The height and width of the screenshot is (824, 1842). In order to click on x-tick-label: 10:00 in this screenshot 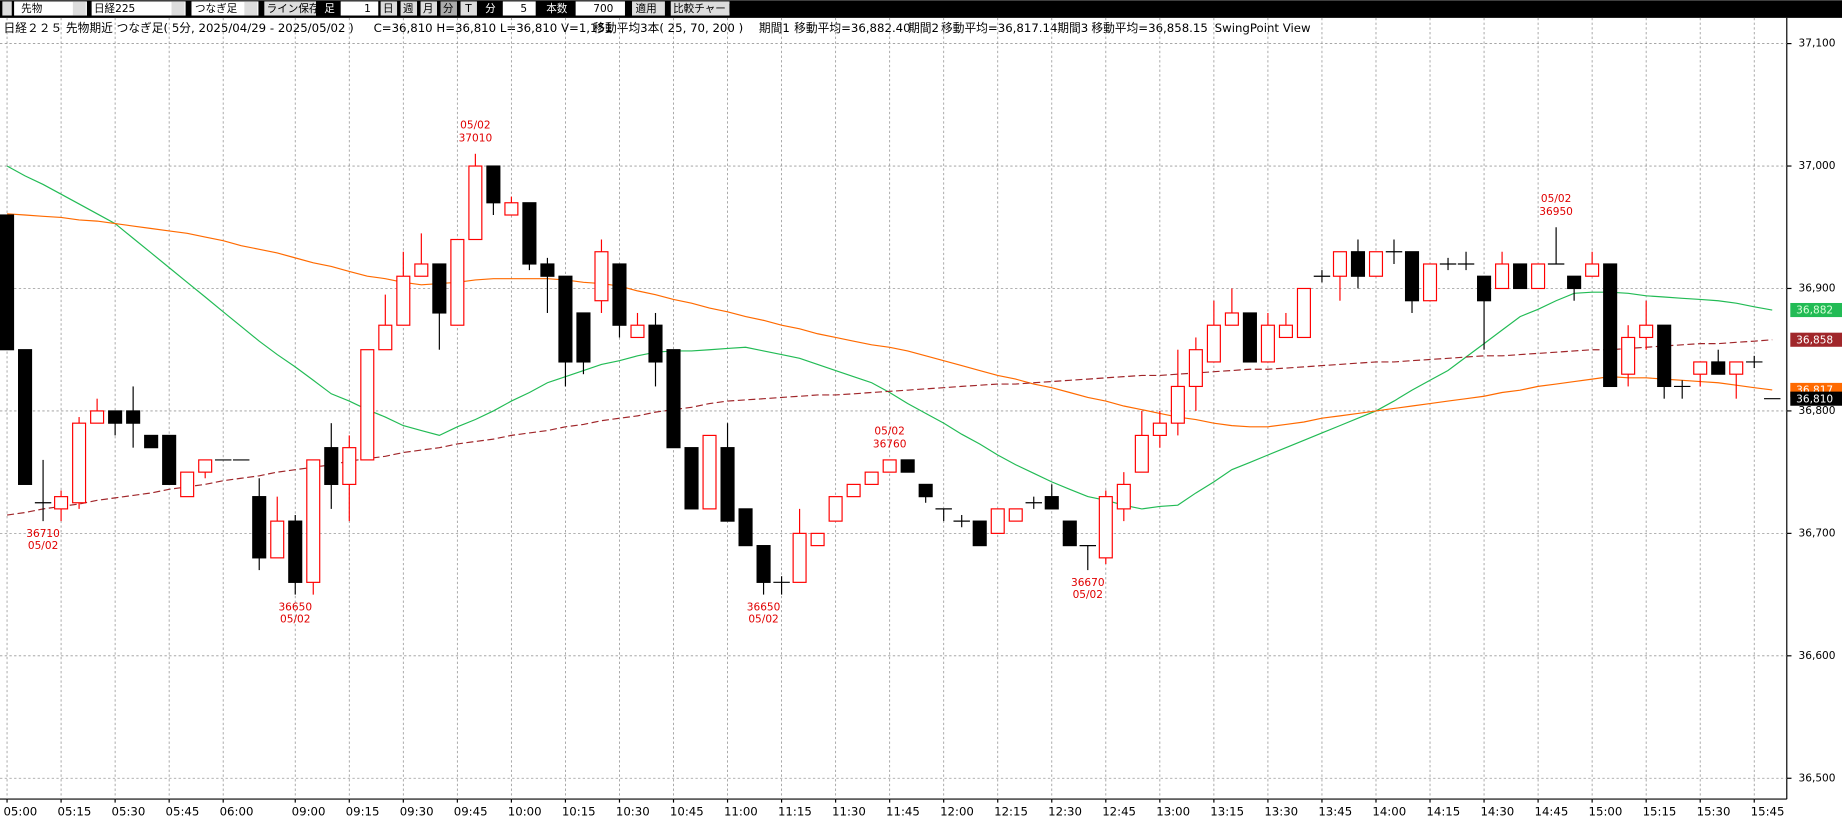, I will do `click(525, 812)`.